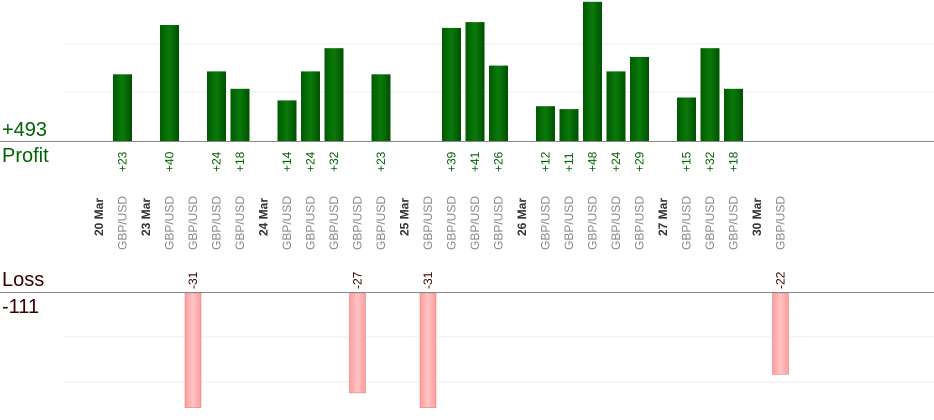  What do you see at coordinates (25, 156) in the screenshot?
I see `profit-label: Profit` at bounding box center [25, 156].